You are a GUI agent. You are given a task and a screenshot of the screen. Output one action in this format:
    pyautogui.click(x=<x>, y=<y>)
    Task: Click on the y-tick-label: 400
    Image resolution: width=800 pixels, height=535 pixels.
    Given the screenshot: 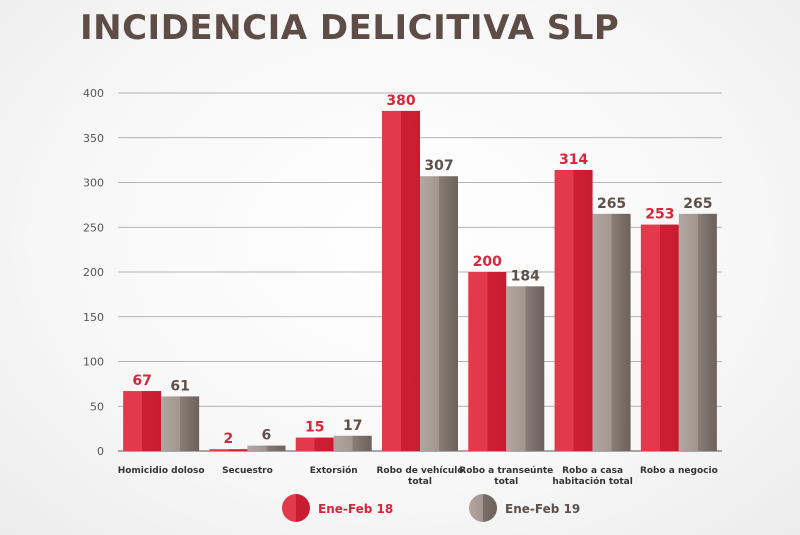 What is the action you would take?
    pyautogui.click(x=93, y=93)
    